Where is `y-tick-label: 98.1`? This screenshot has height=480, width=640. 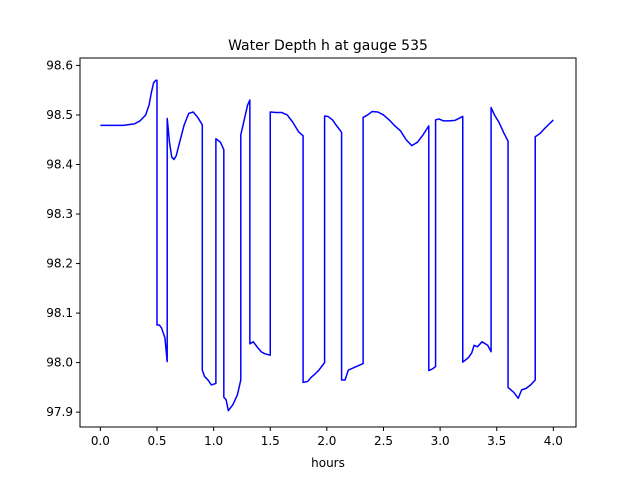 y-tick-label: 98.1 is located at coordinates (59, 313).